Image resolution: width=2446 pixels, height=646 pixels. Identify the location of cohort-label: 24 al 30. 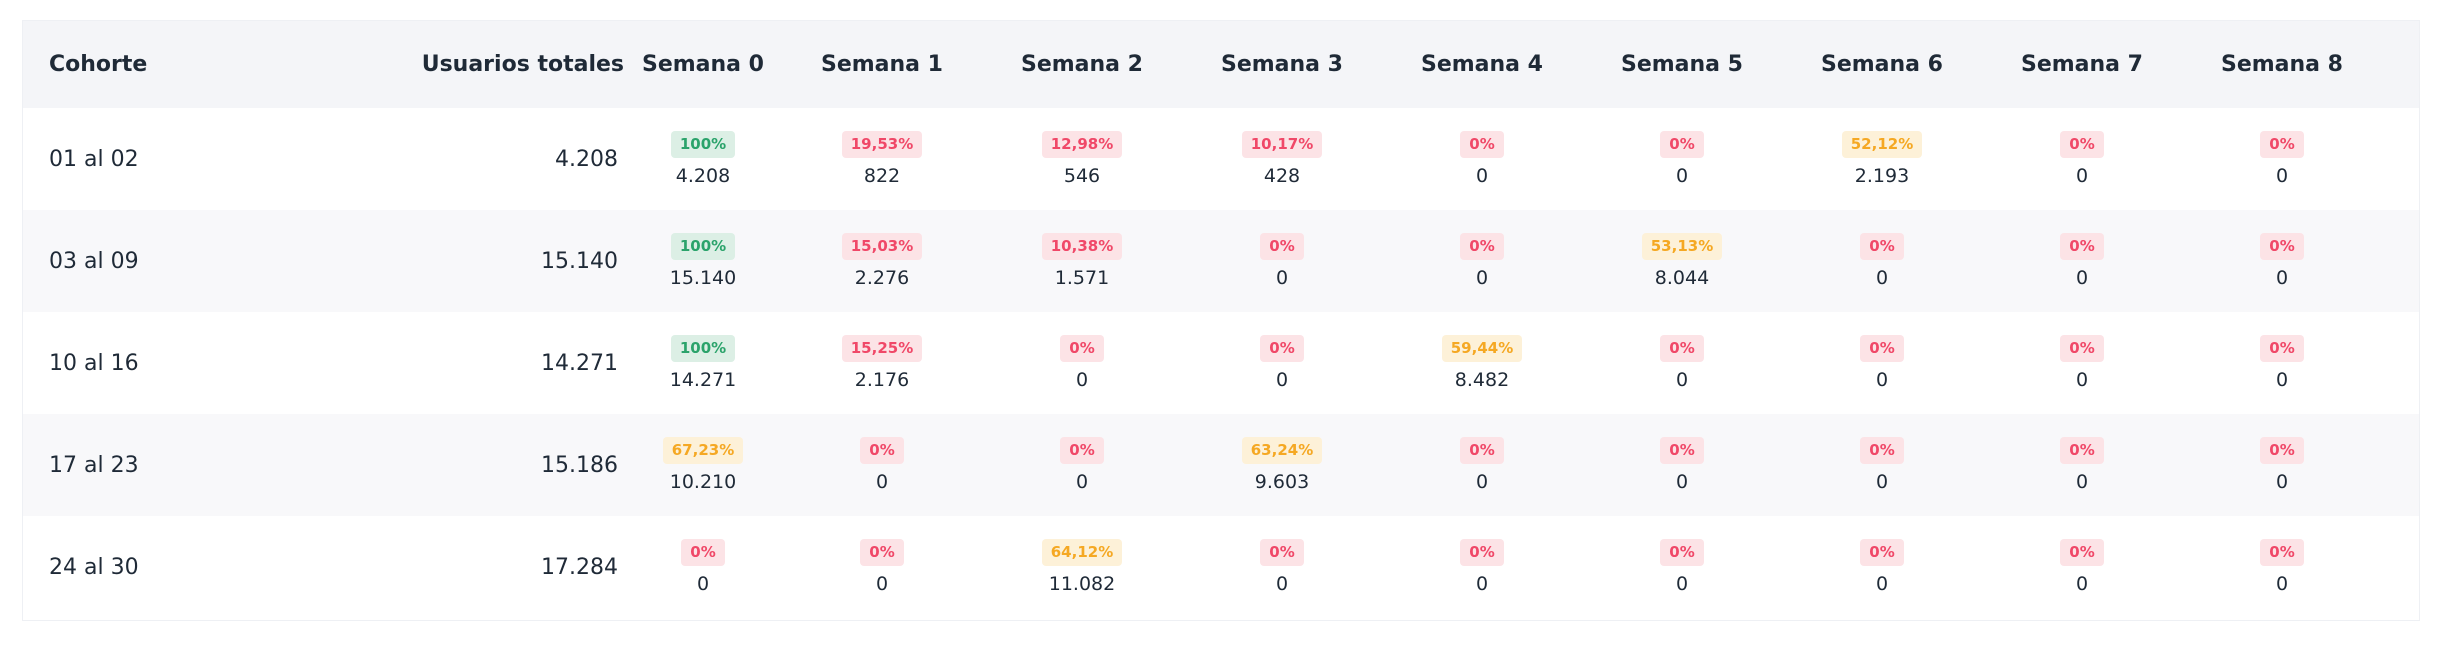
(94, 567).